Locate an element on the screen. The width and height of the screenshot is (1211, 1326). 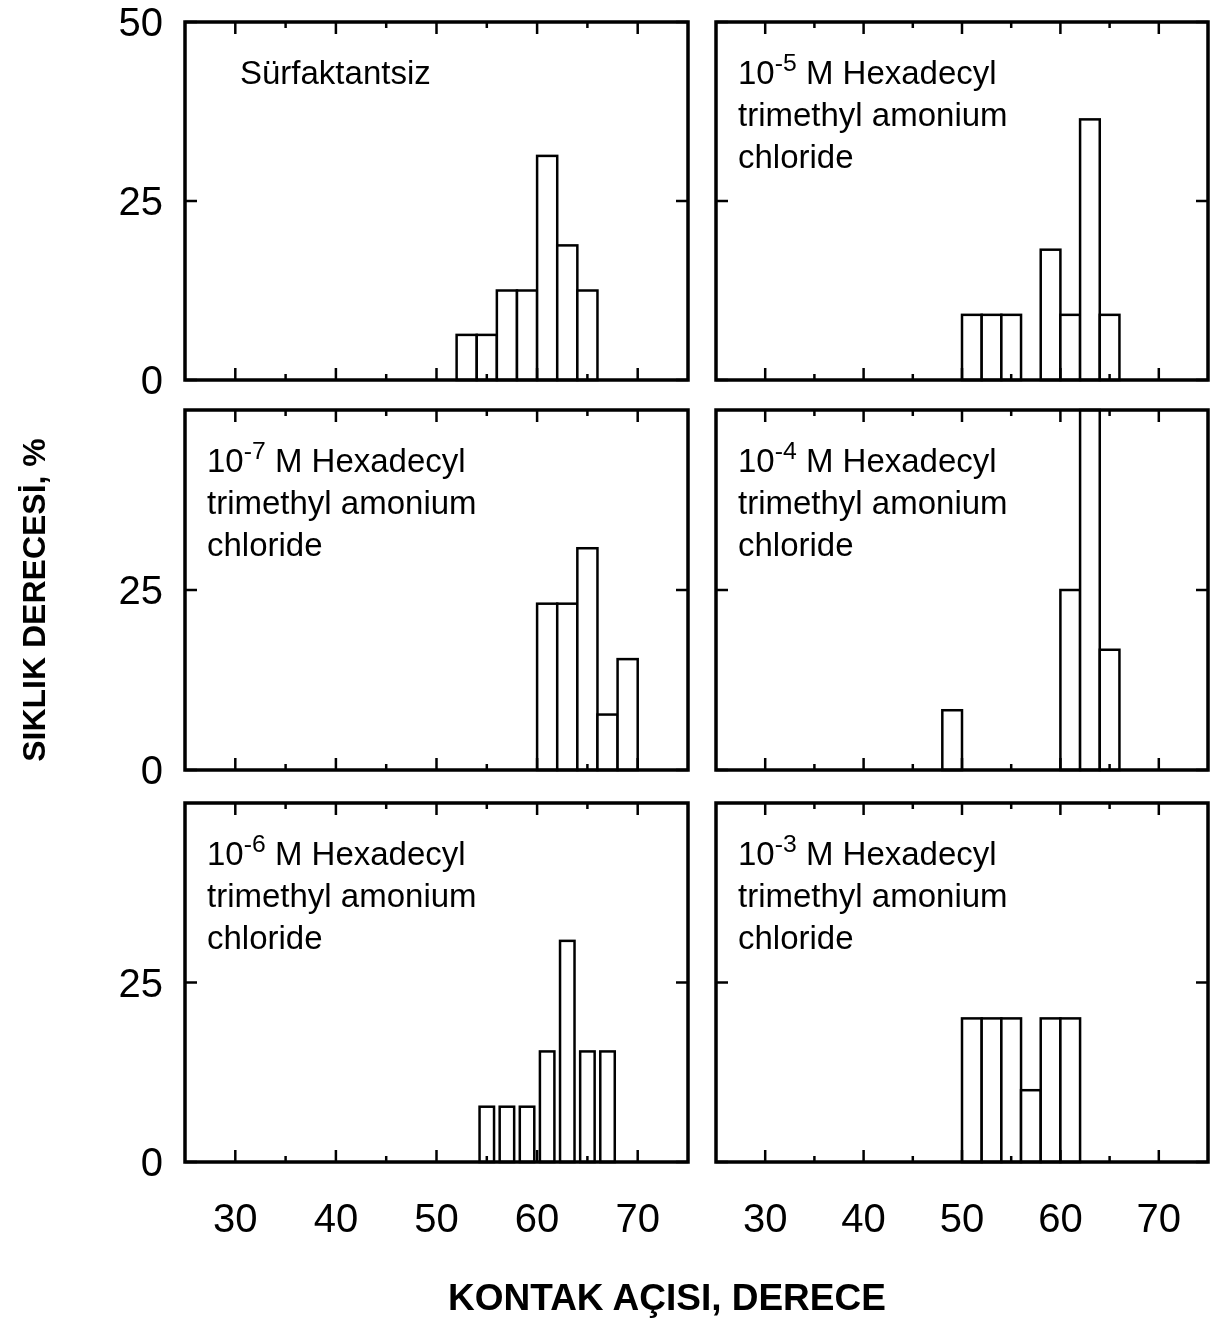
annotation: 10$^{-3}$ M Hexadecyl trimethyl amonium chloride is located at coordinates (873, 892).